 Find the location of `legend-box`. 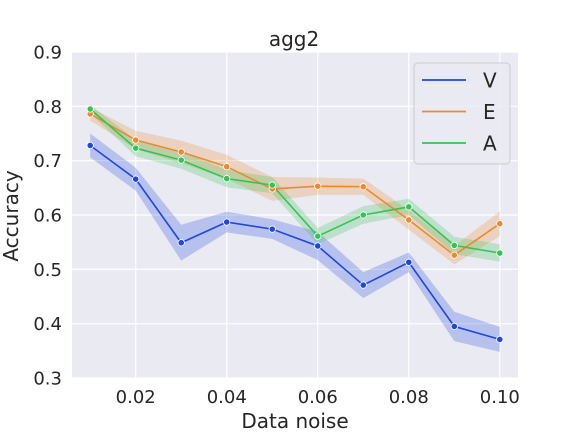

legend-box is located at coordinates (462, 113).